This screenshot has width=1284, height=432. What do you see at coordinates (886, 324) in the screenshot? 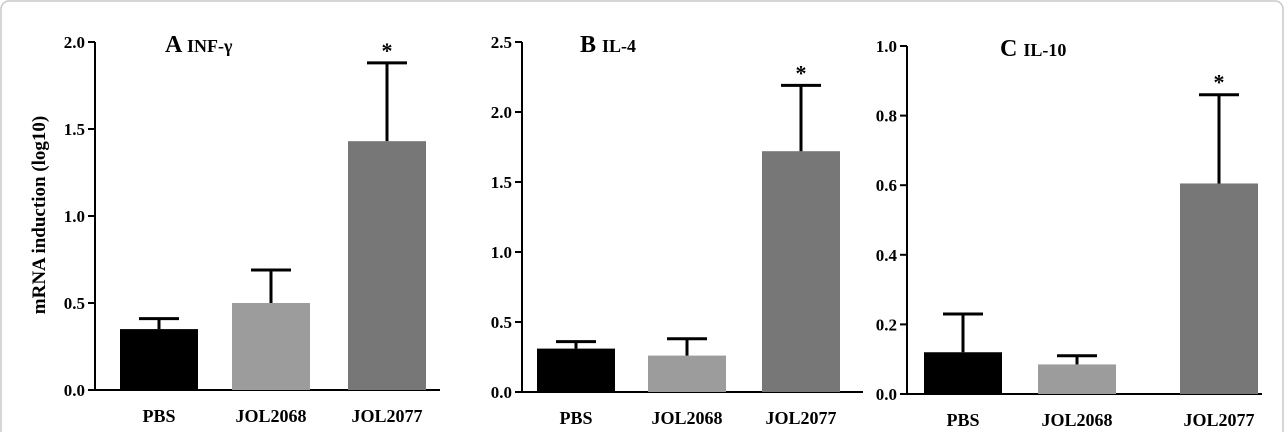
I see `y-tick-label: 0.2` at bounding box center [886, 324].